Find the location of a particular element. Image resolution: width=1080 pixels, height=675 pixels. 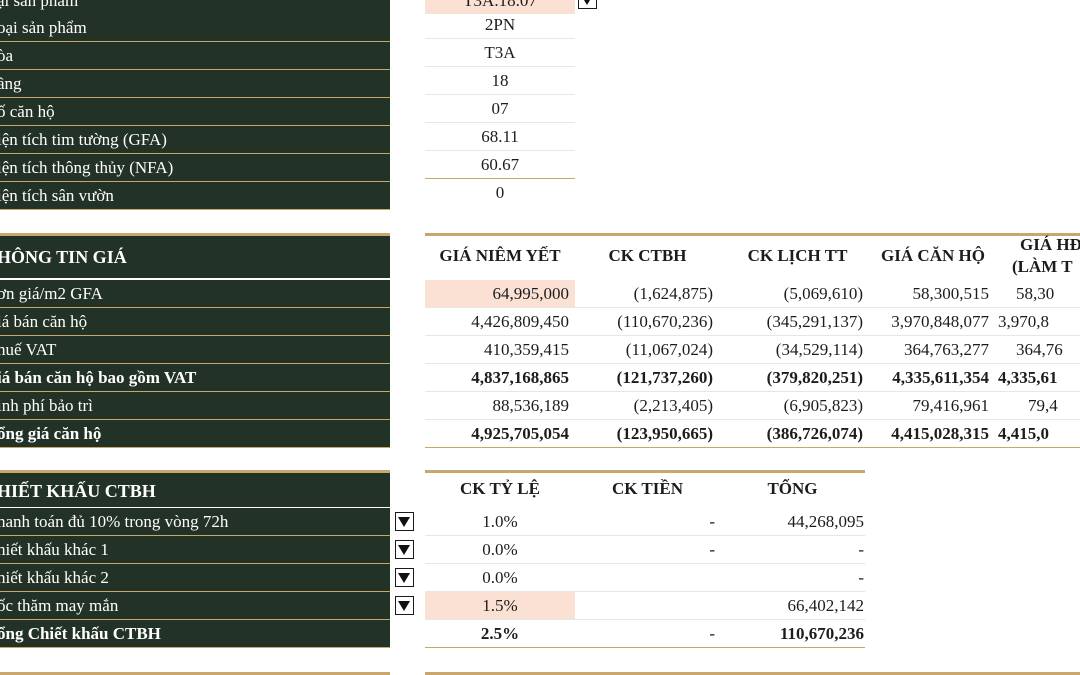

discount-label-full-payment: hanh toán đủ 10% trong vòng 72h is located at coordinates (195, 522).